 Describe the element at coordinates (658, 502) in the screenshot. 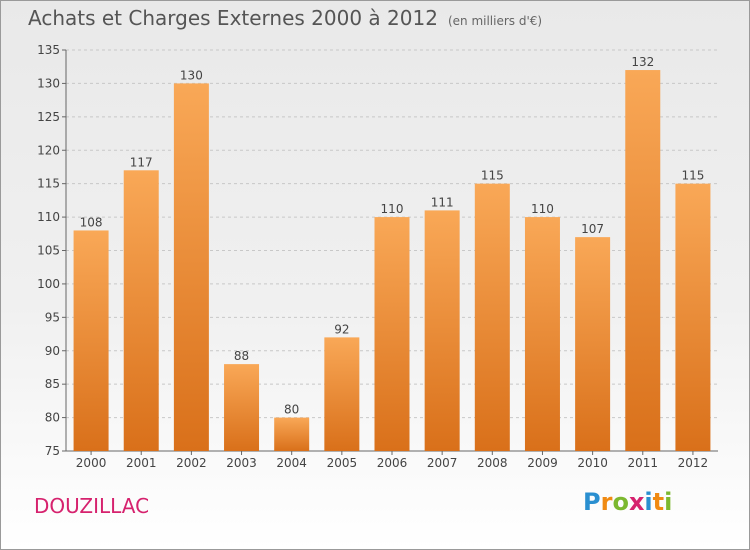

I see `logo-letter: t` at that location.